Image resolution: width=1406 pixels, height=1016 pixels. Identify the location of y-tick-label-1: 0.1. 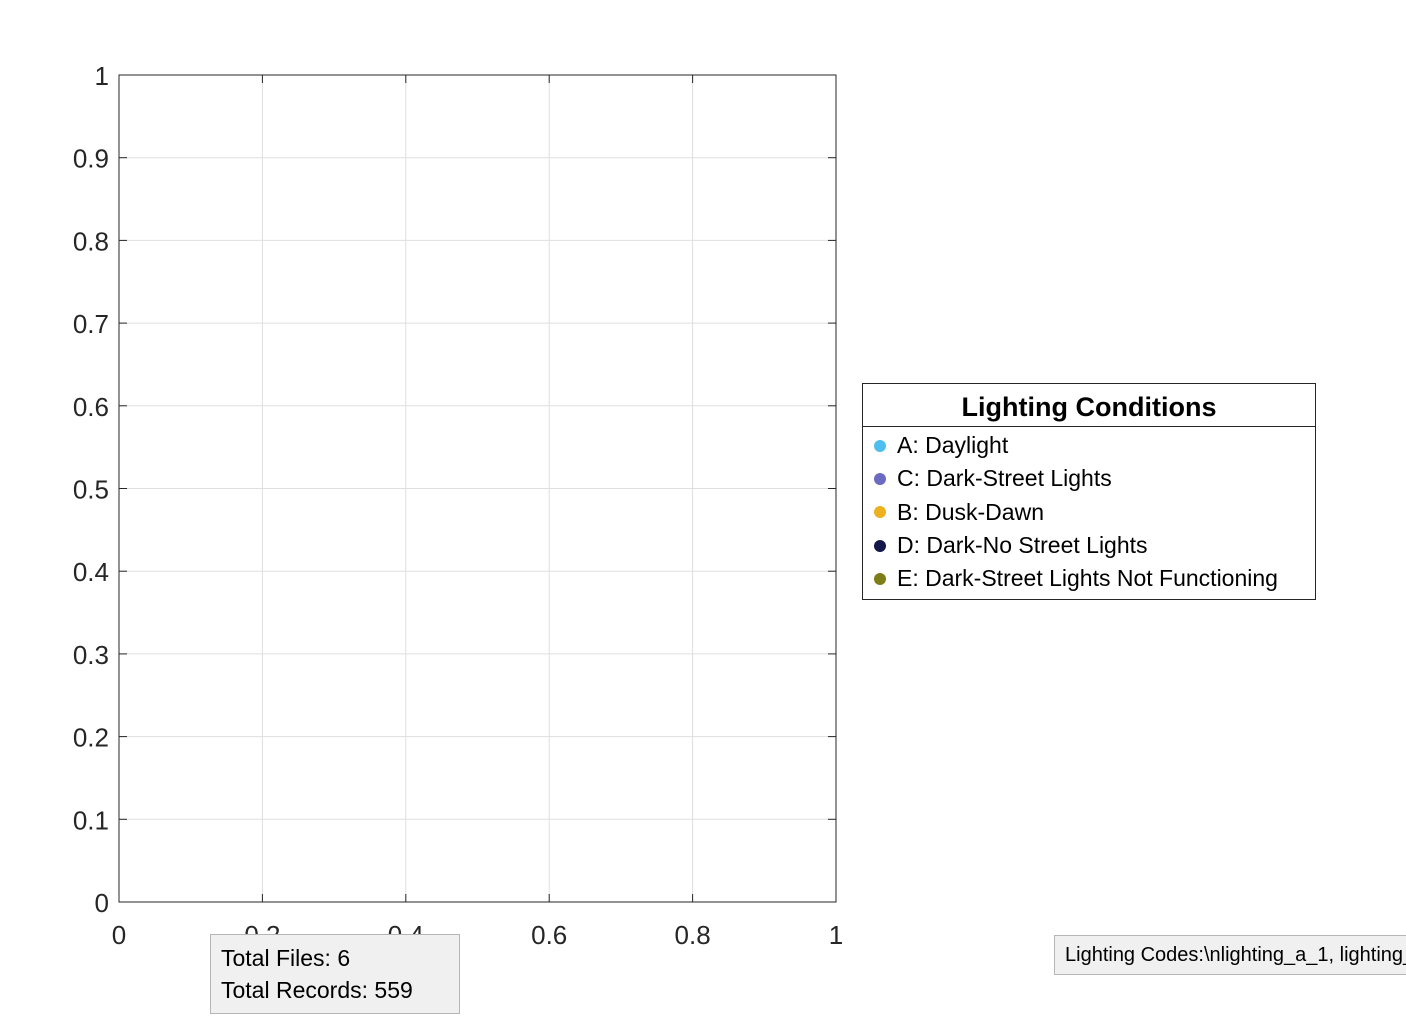
(91, 820).